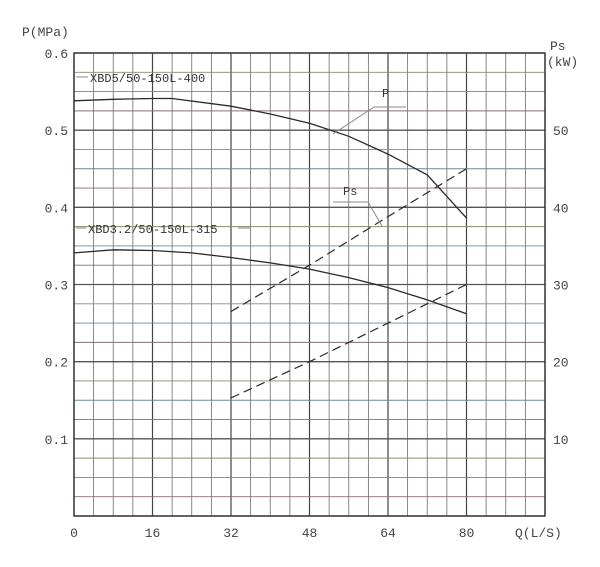 Image resolution: width=600 pixels, height=567 pixels. I want to click on y2-tick-label: 20, so click(561, 363).